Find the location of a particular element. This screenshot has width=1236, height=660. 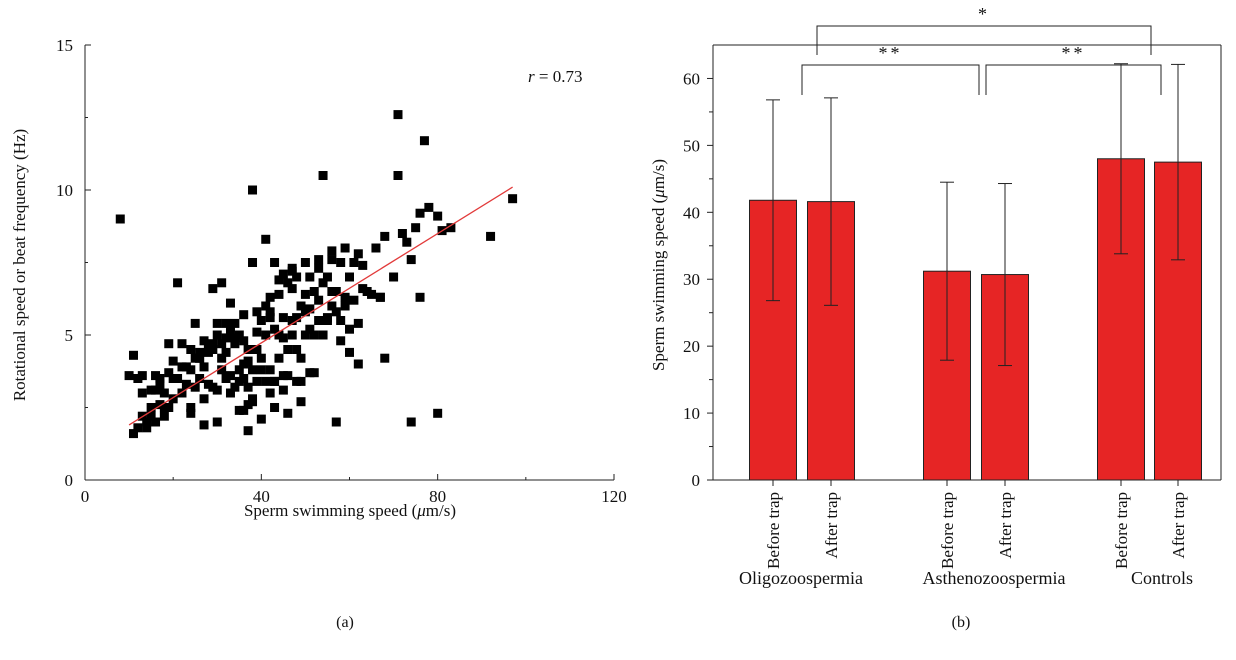

significance-brackets: ** *** is located at coordinates (981, 49).